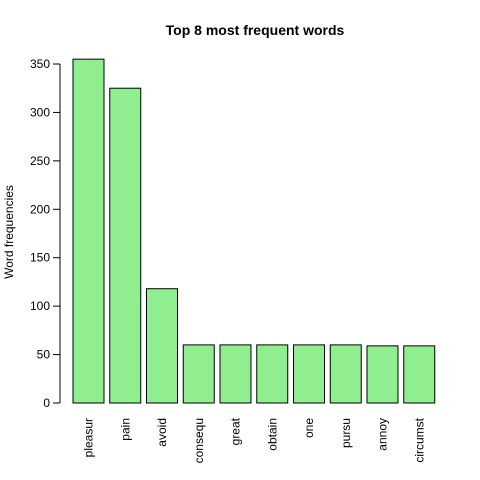 Image resolution: width=480 pixels, height=480 pixels. Describe the element at coordinates (419, 439) in the screenshot. I see `x-tick-label: circumst` at that location.